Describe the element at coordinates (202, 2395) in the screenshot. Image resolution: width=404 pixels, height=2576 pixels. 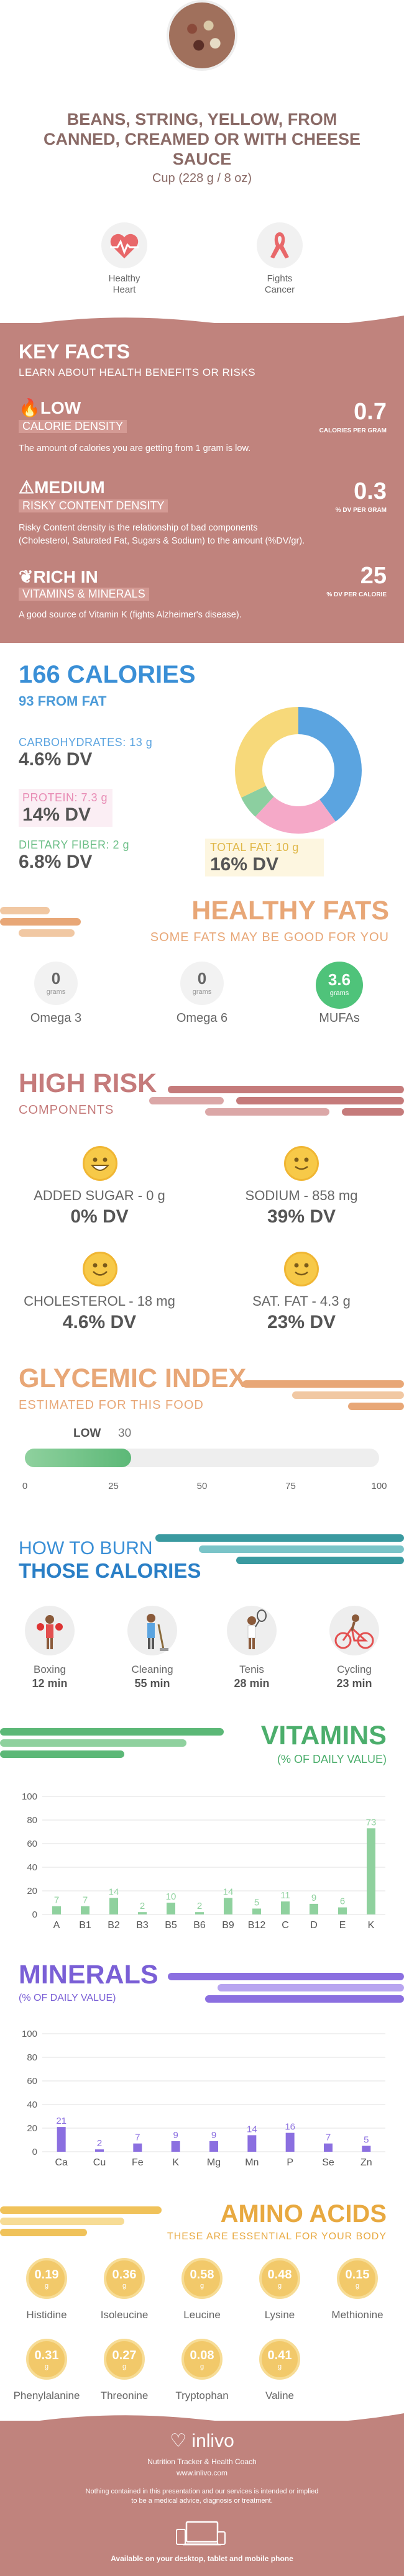
I see `amino-label: Tryptophan` at that location.